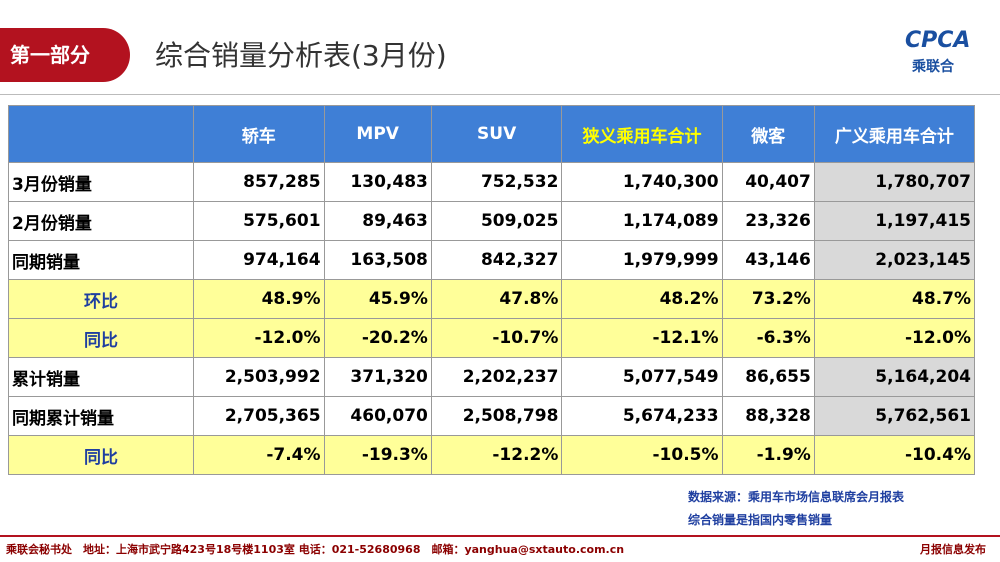  What do you see at coordinates (496, 455) in the screenshot?
I see `cell: -12.2%` at bounding box center [496, 455].